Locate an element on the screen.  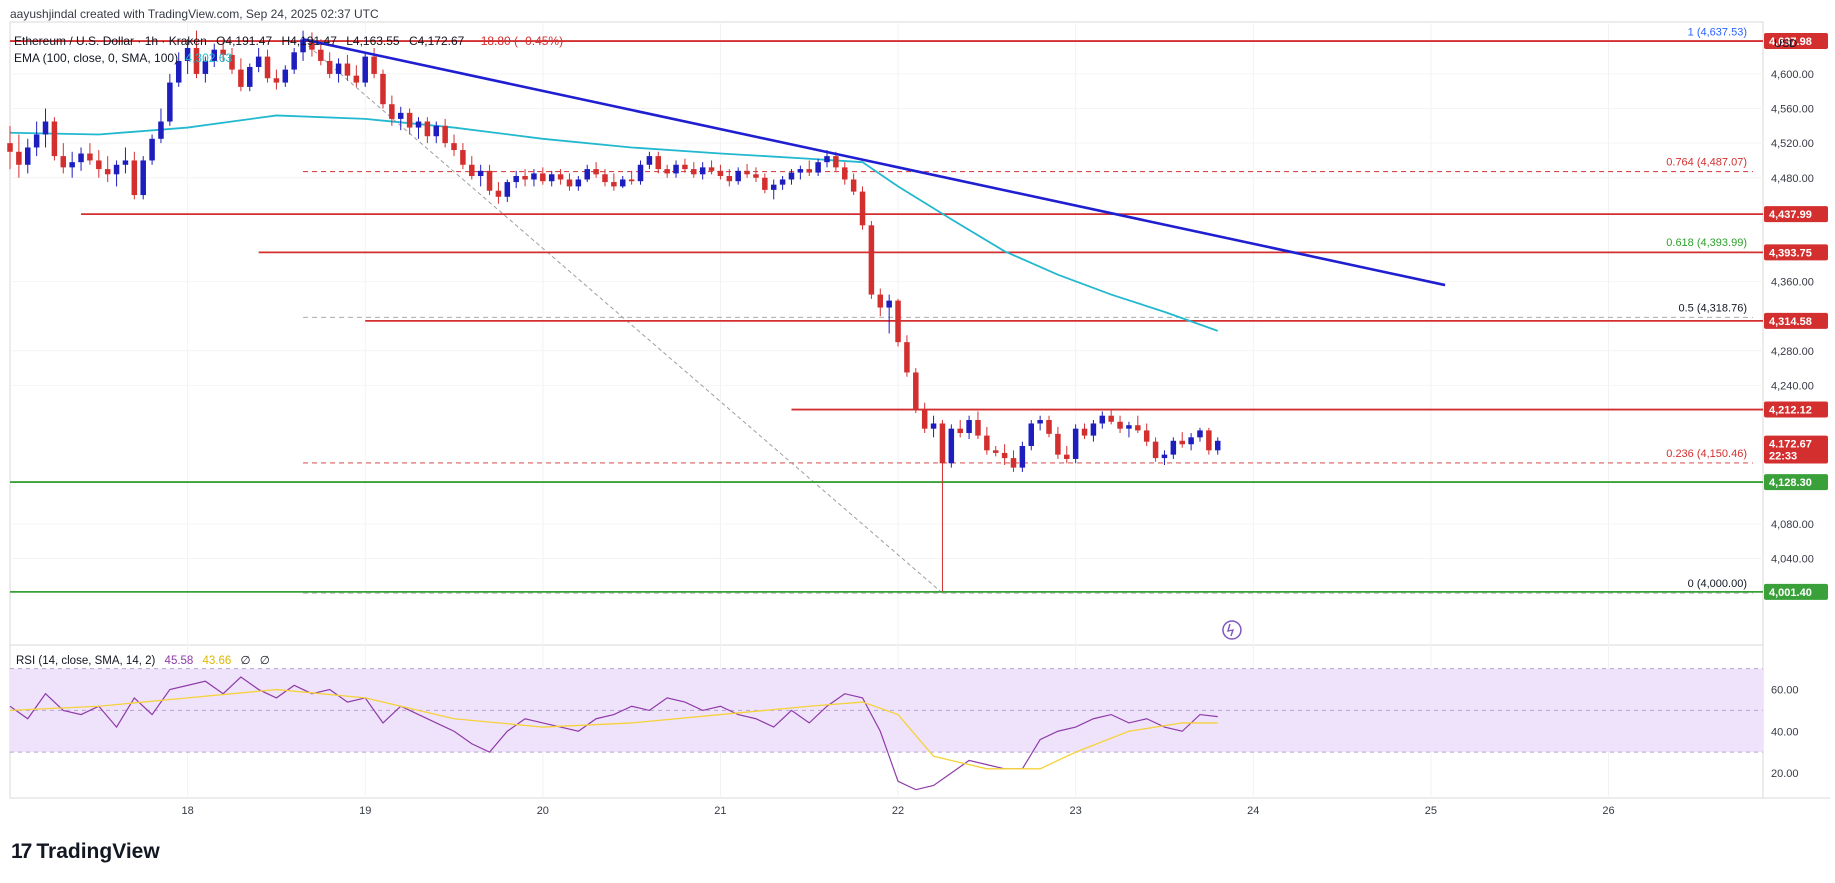
ema-label: EMA (100, close, 0, SMA, 100) is located at coordinates (96, 58).